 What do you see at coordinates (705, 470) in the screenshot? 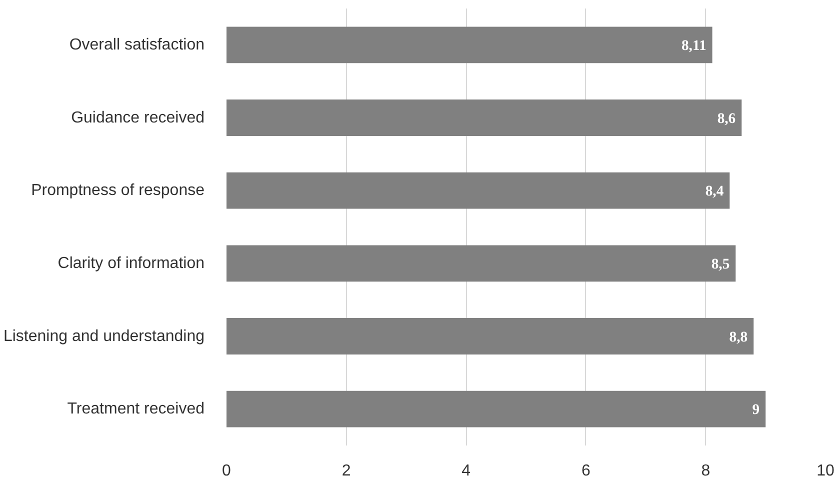
I see `x-tick-label: 8` at bounding box center [705, 470].